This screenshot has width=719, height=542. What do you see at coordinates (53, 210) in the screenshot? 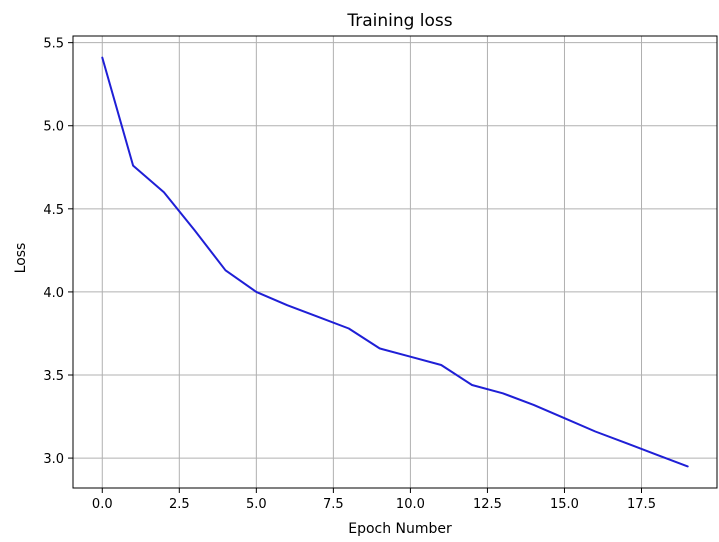
I see `y-tick-label: 4.5` at bounding box center [53, 210].